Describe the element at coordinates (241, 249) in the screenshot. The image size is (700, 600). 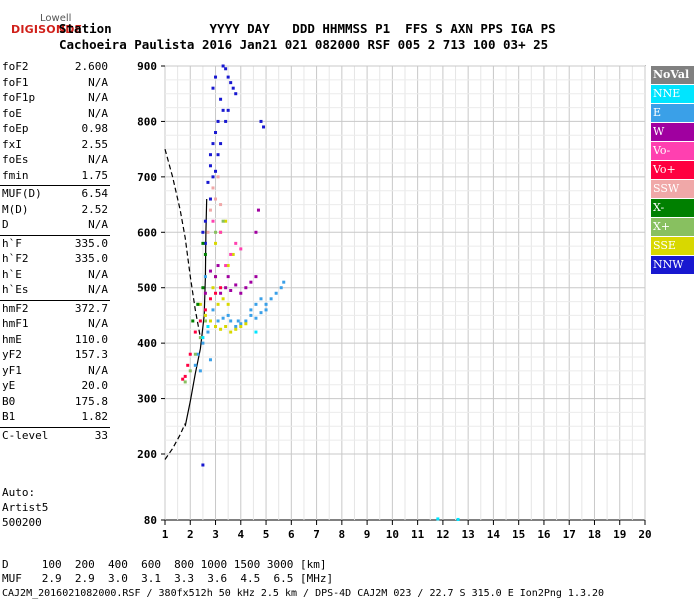
I see `data-point-vo-` at that location.